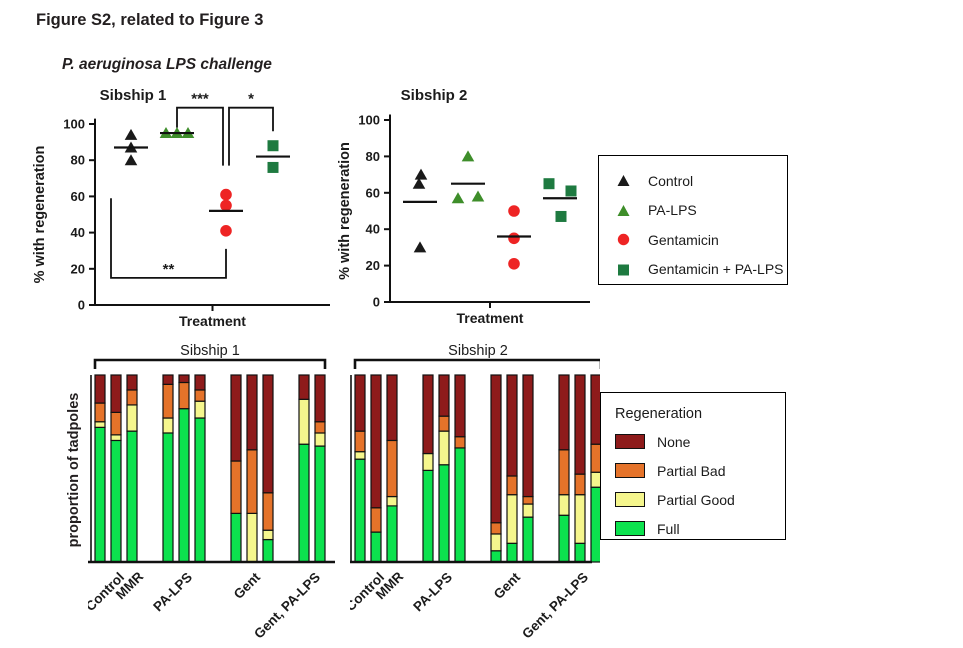  I want to click on figure-title: Figure S2, related to Figure 3, so click(150, 20).